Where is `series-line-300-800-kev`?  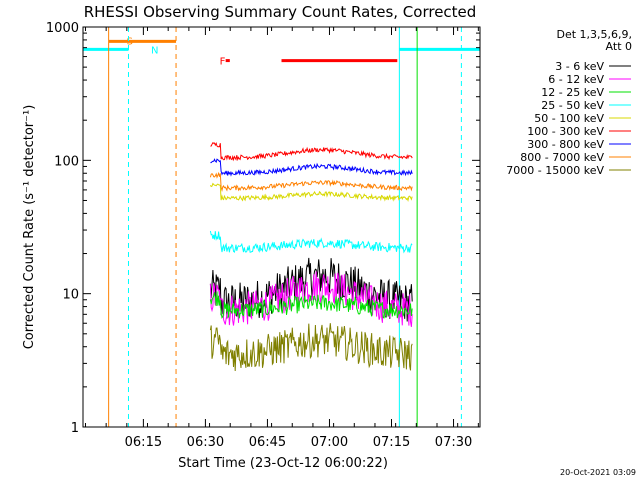 series-line-300-800-kev is located at coordinates (311, 167).